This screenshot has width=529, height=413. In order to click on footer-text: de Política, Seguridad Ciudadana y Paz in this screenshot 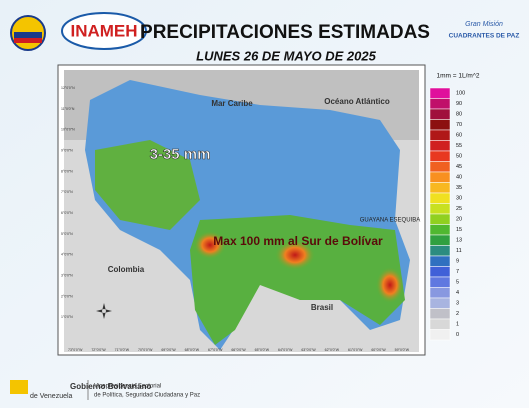, I will do `click(147, 396)`.